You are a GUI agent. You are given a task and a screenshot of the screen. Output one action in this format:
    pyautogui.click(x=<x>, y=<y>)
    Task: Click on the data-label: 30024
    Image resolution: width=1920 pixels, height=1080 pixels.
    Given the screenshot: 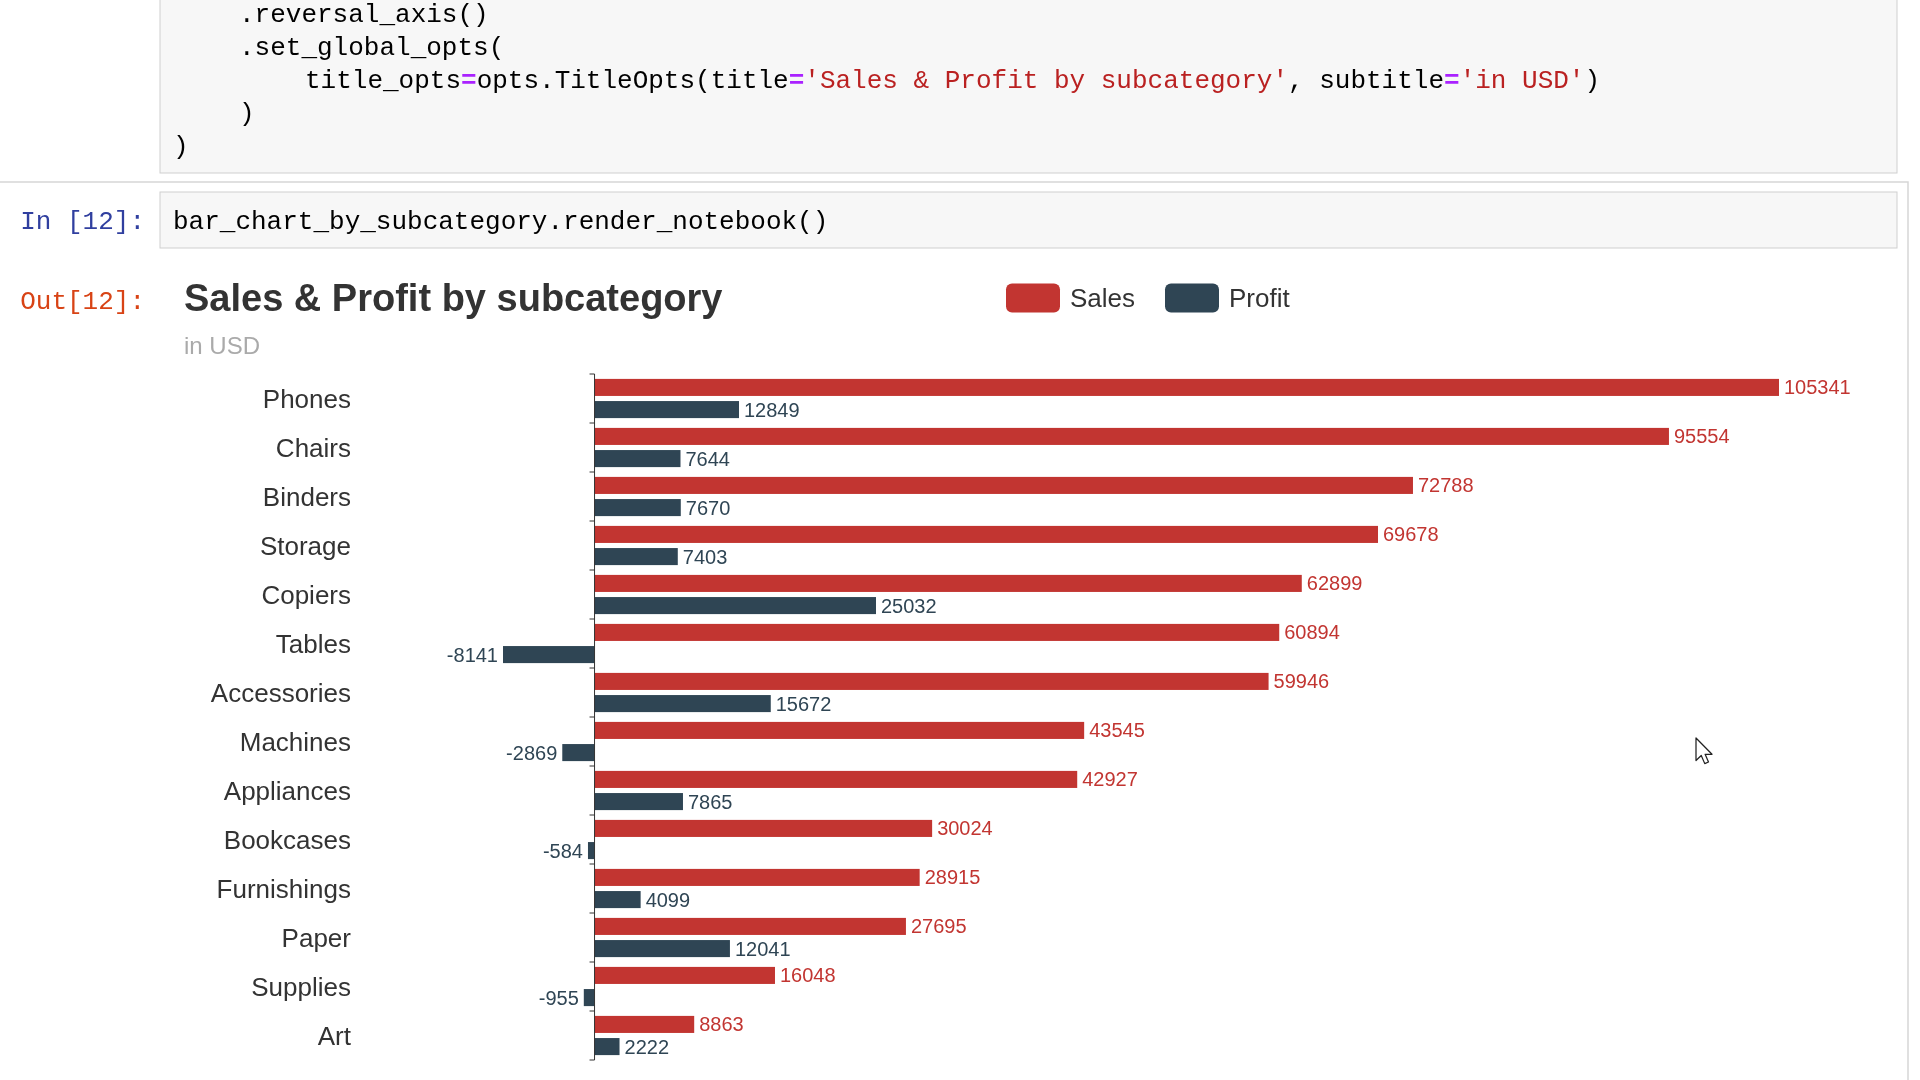 What is the action you would take?
    pyautogui.click(x=965, y=828)
    